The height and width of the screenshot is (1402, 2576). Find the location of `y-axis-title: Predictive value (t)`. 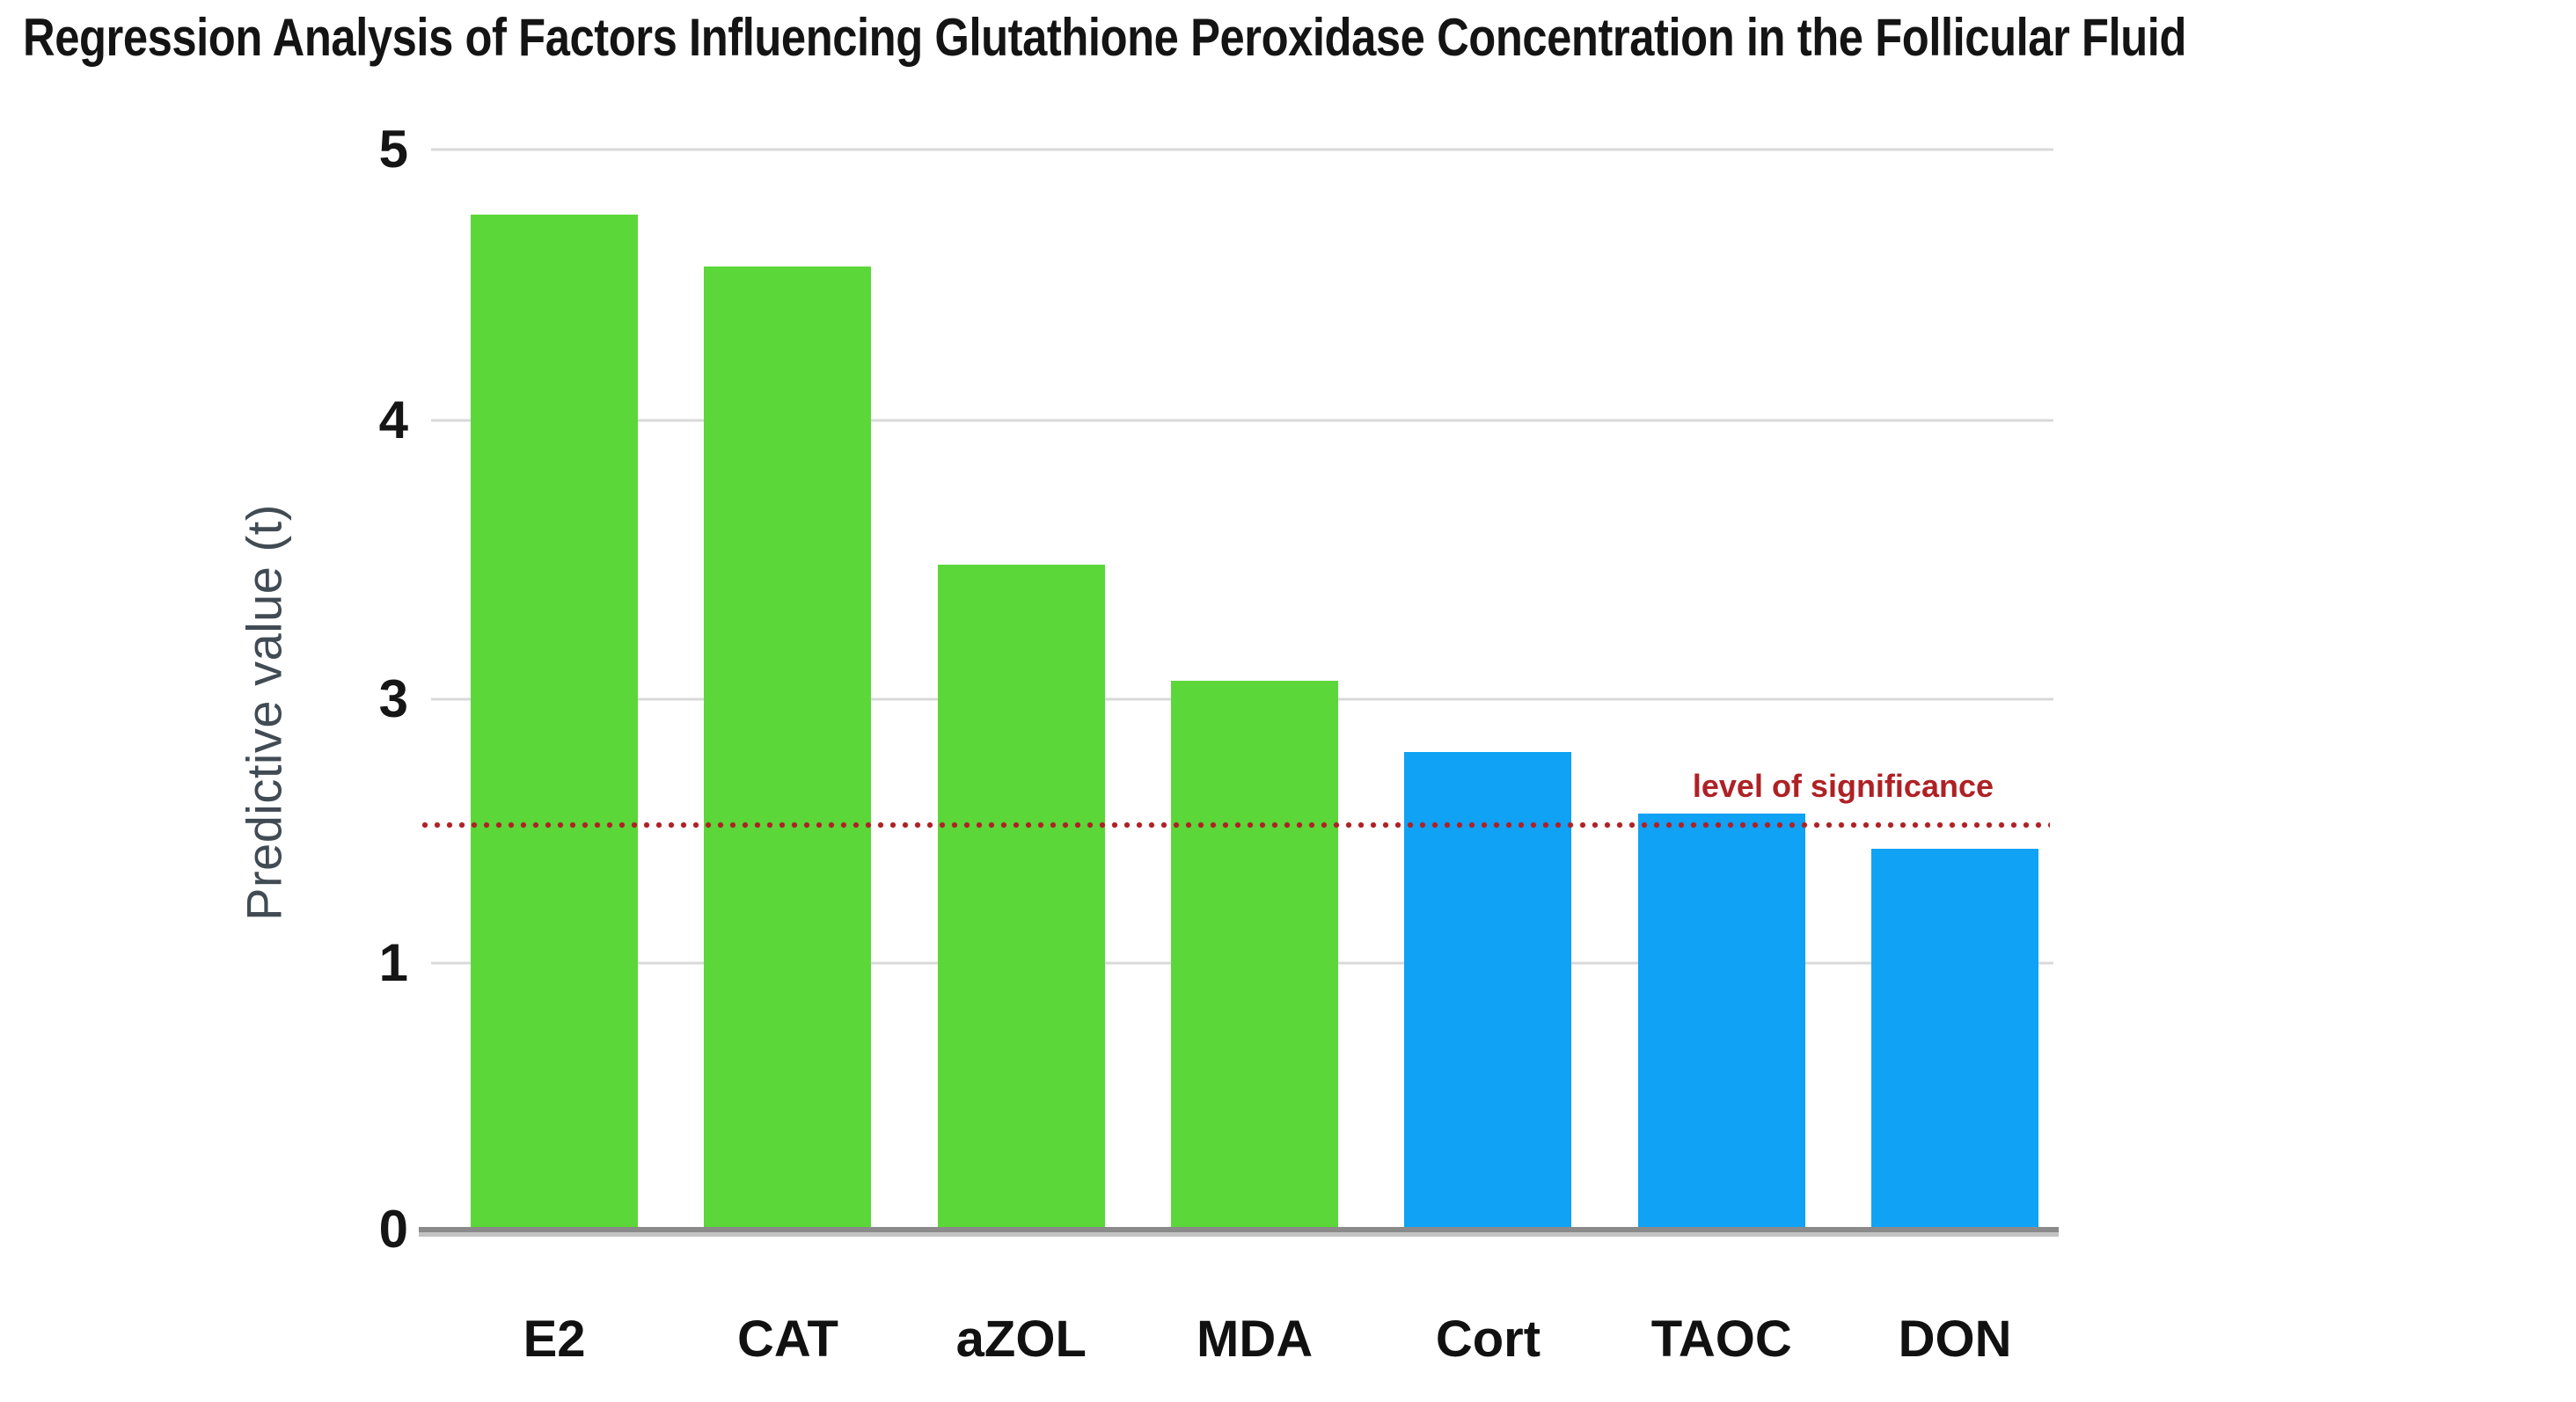

y-axis-title: Predictive value (t) is located at coordinates (264, 712).